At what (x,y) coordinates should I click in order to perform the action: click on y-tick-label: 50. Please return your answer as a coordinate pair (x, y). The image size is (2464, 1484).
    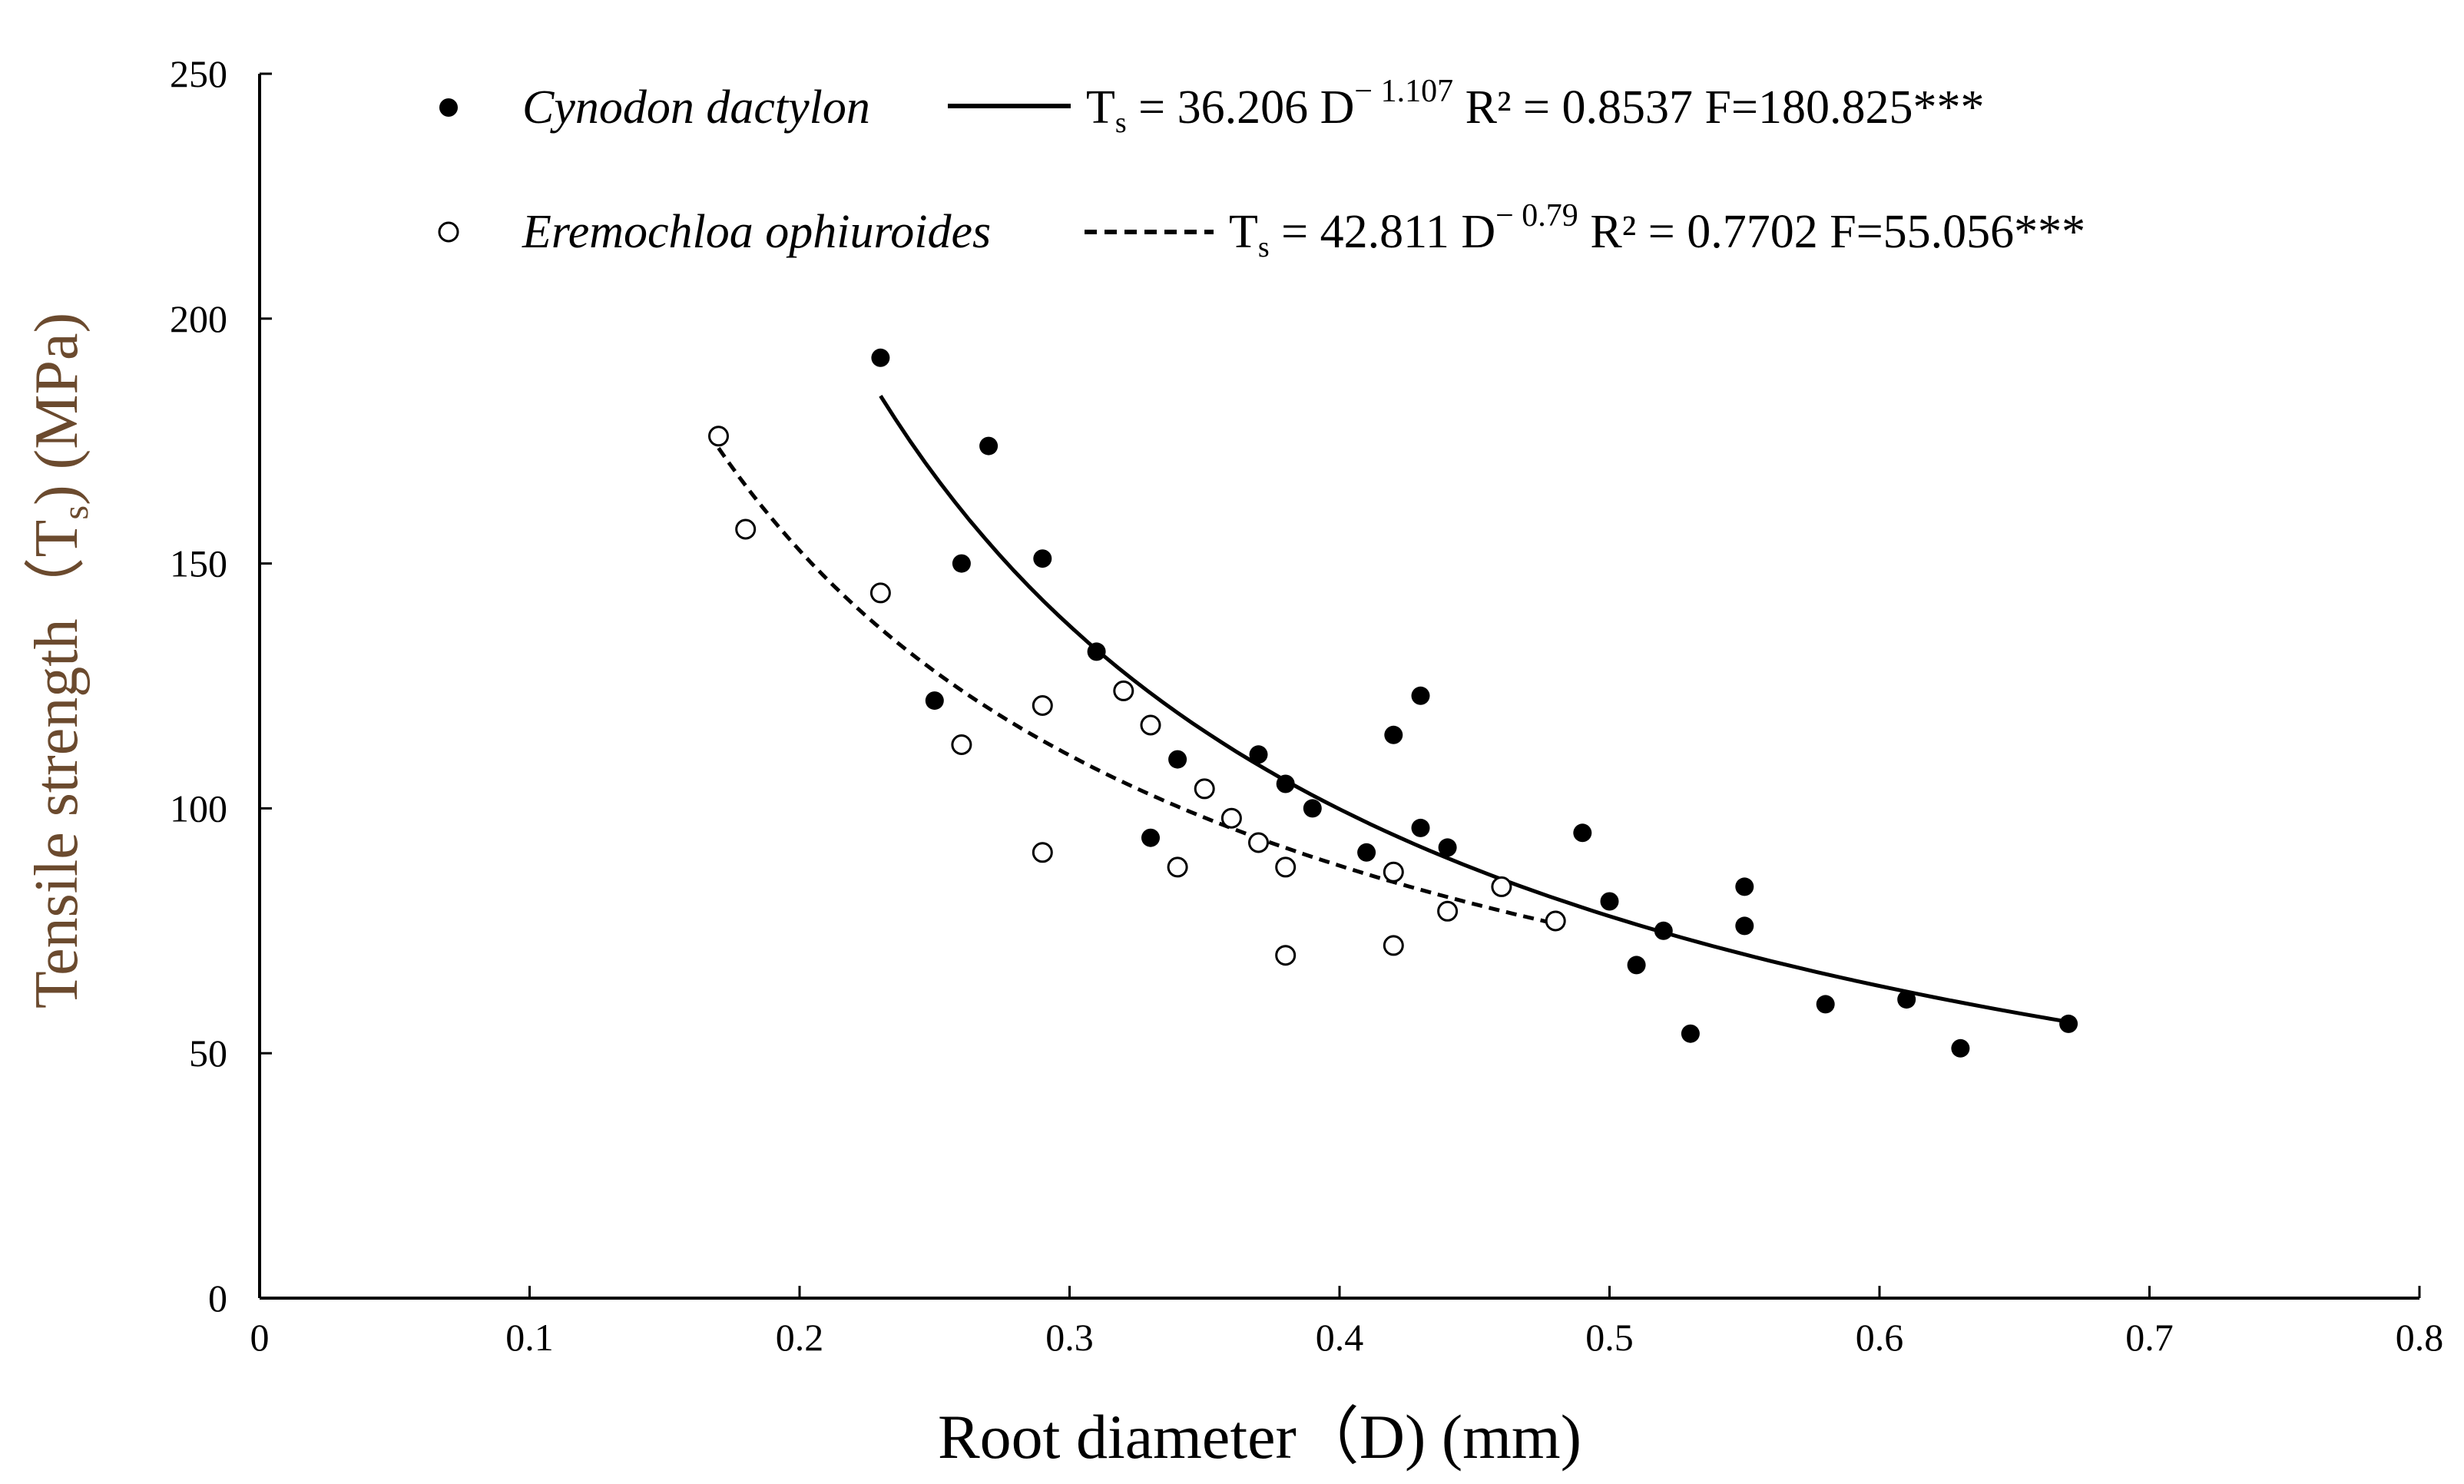
    Looking at the image, I should click on (208, 1053).